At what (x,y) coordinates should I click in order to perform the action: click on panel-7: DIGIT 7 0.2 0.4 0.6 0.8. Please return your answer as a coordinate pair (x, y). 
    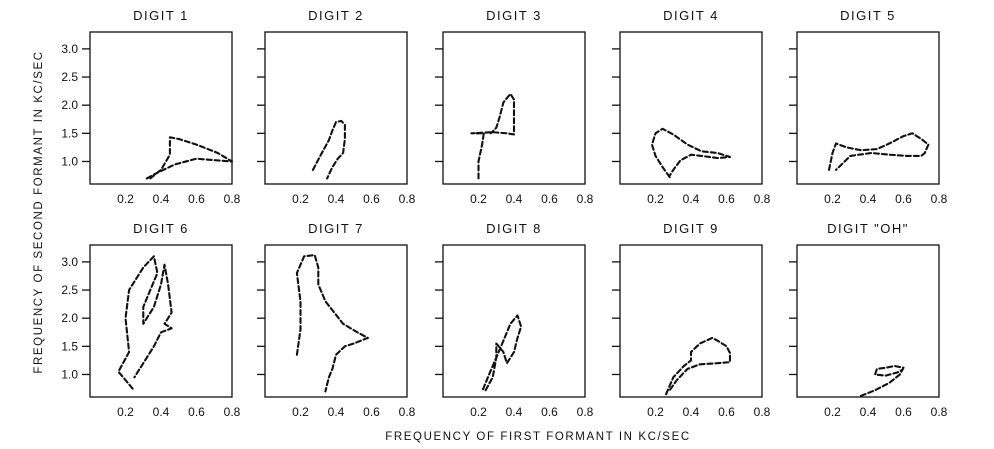
    Looking at the image, I should click on (336, 320).